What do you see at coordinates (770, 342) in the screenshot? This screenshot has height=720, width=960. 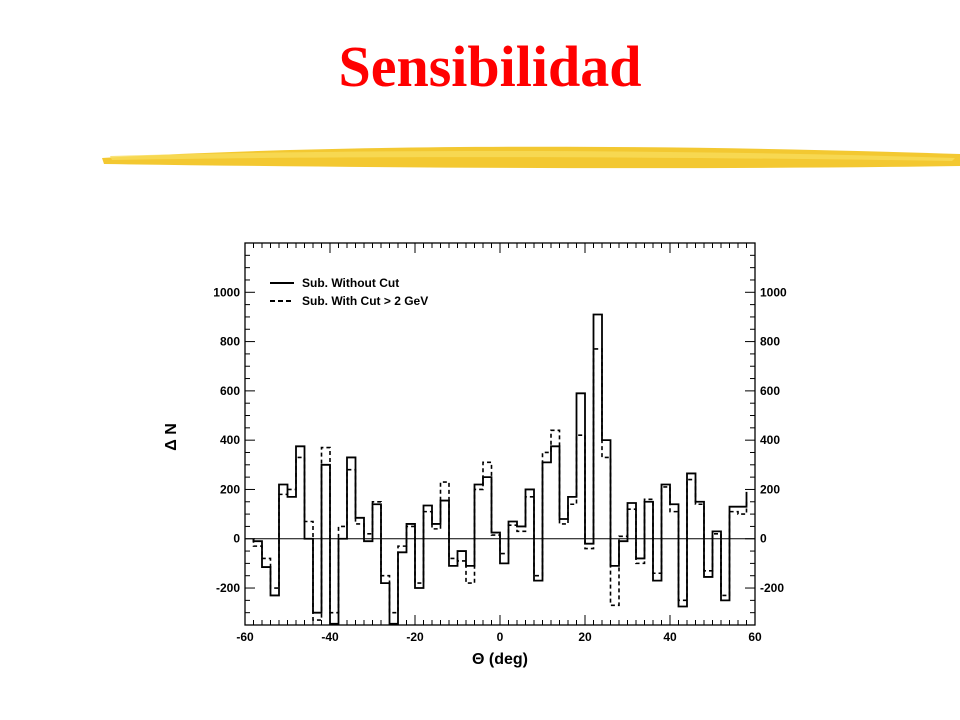 I see `y-tick-label-right: 800` at bounding box center [770, 342].